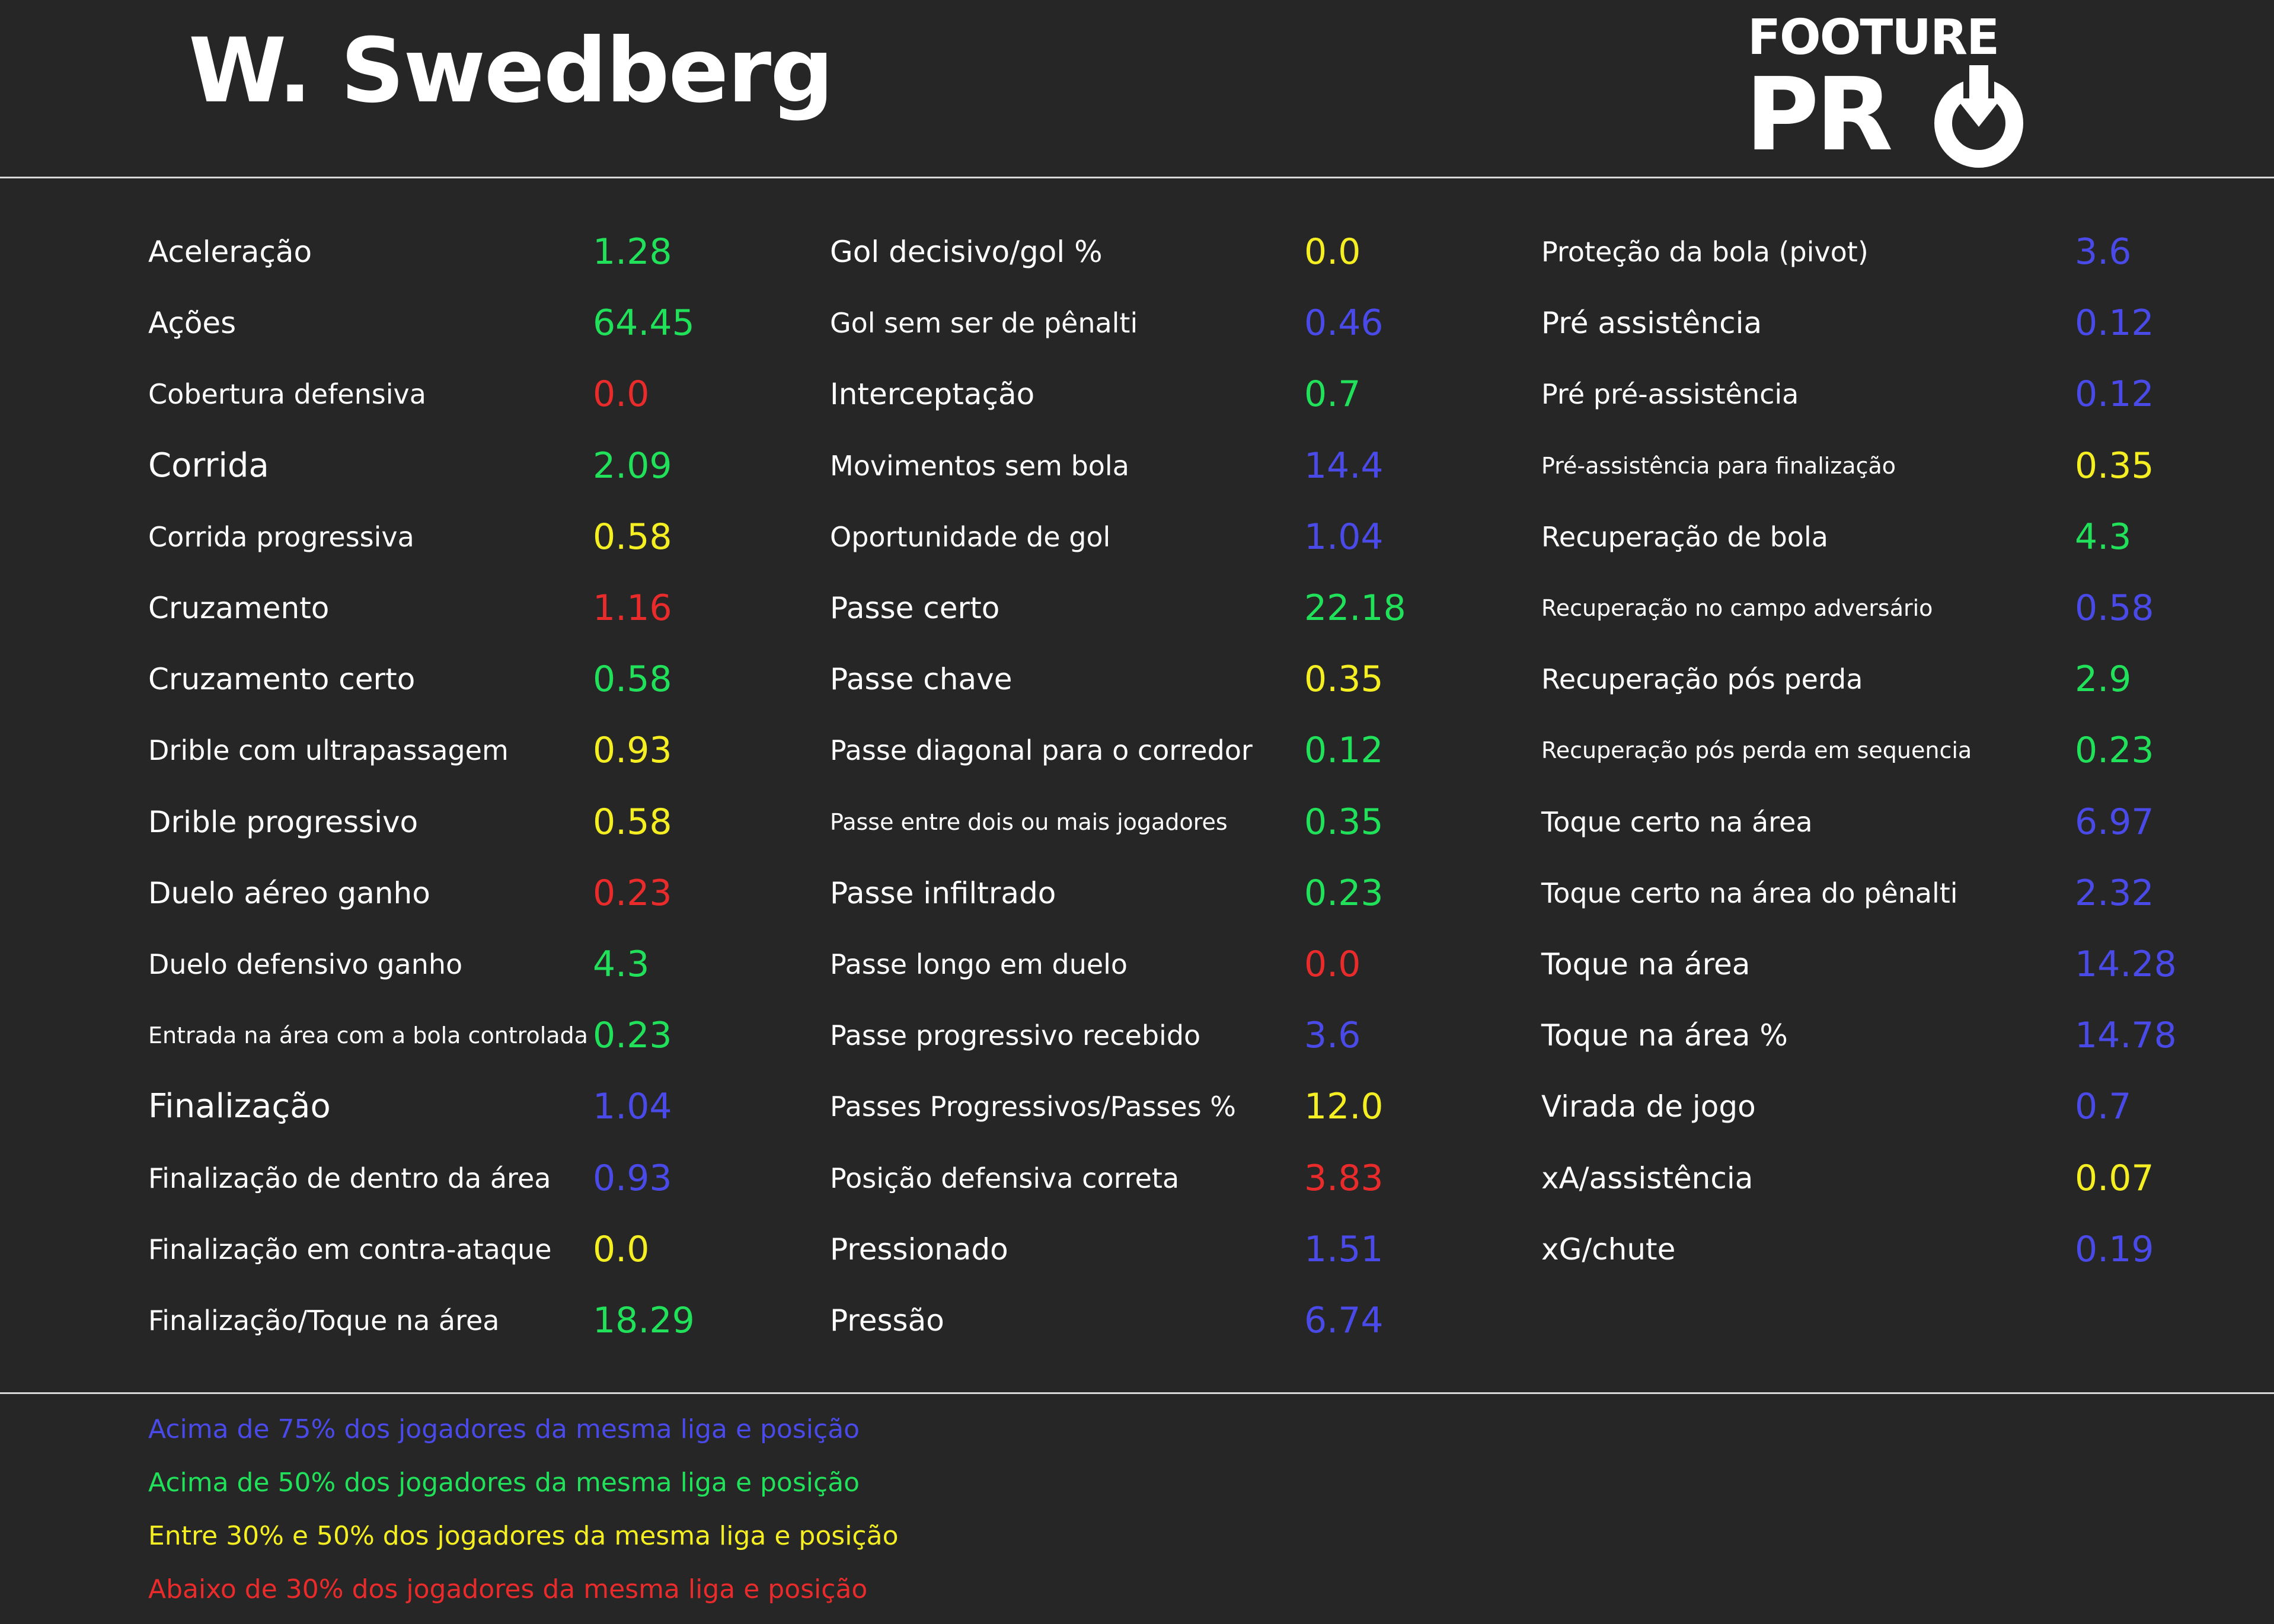  I want to click on stat-value: 1.16, so click(632, 608).